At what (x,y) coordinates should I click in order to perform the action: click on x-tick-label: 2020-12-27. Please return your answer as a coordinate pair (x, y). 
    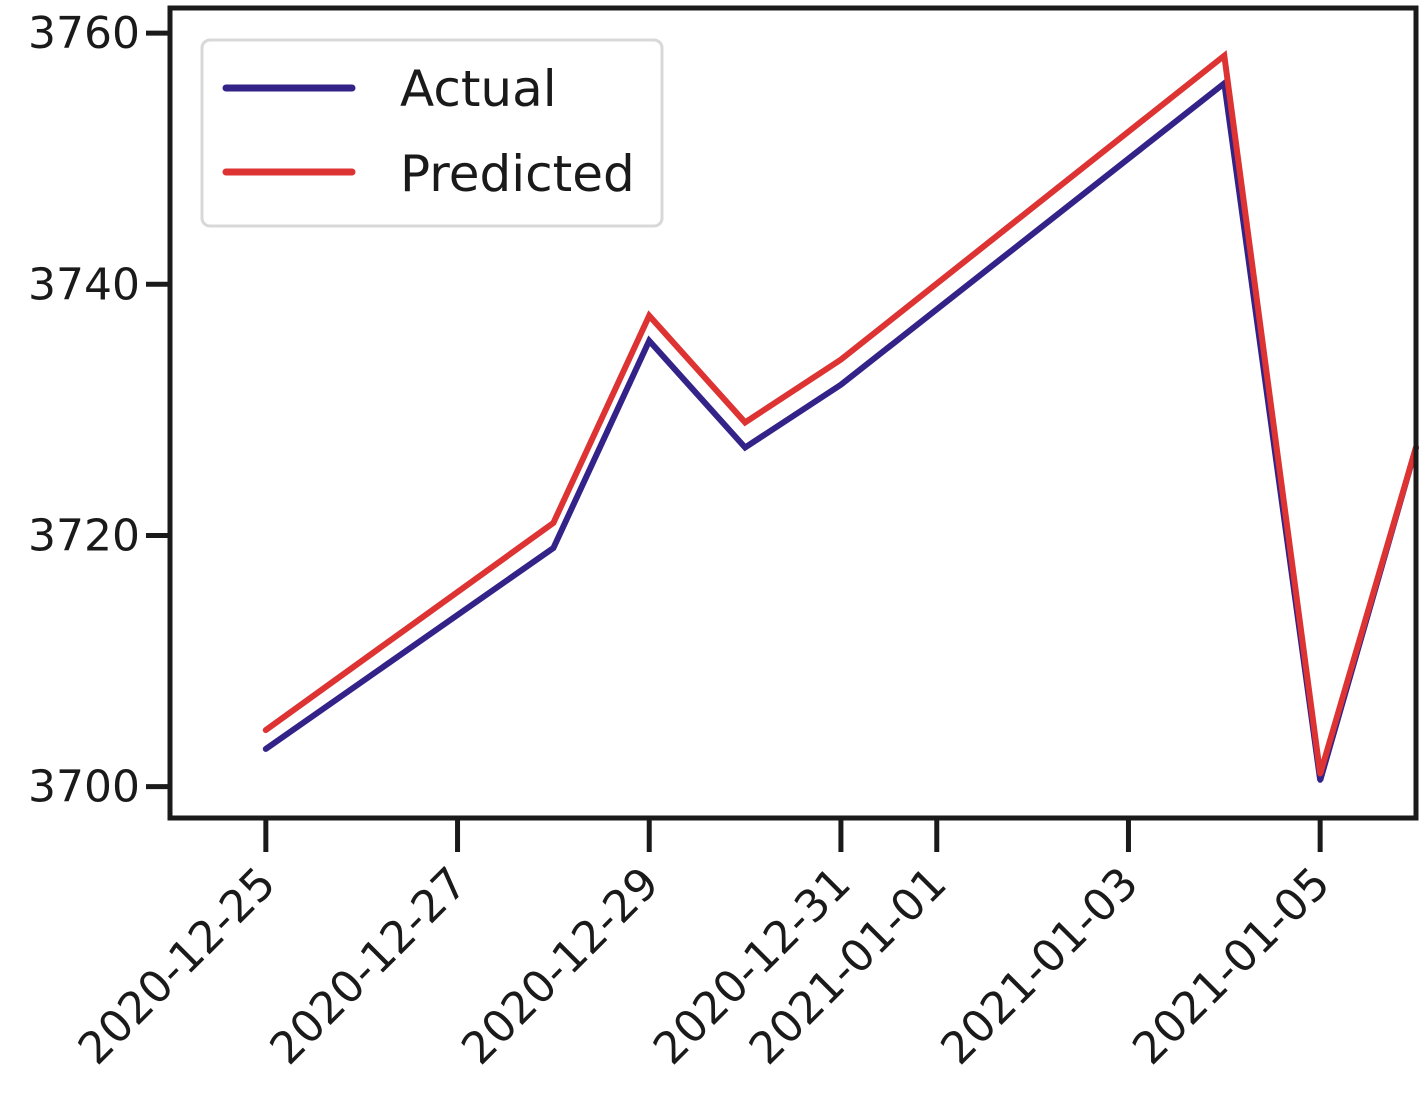
    Looking at the image, I should click on (368, 966).